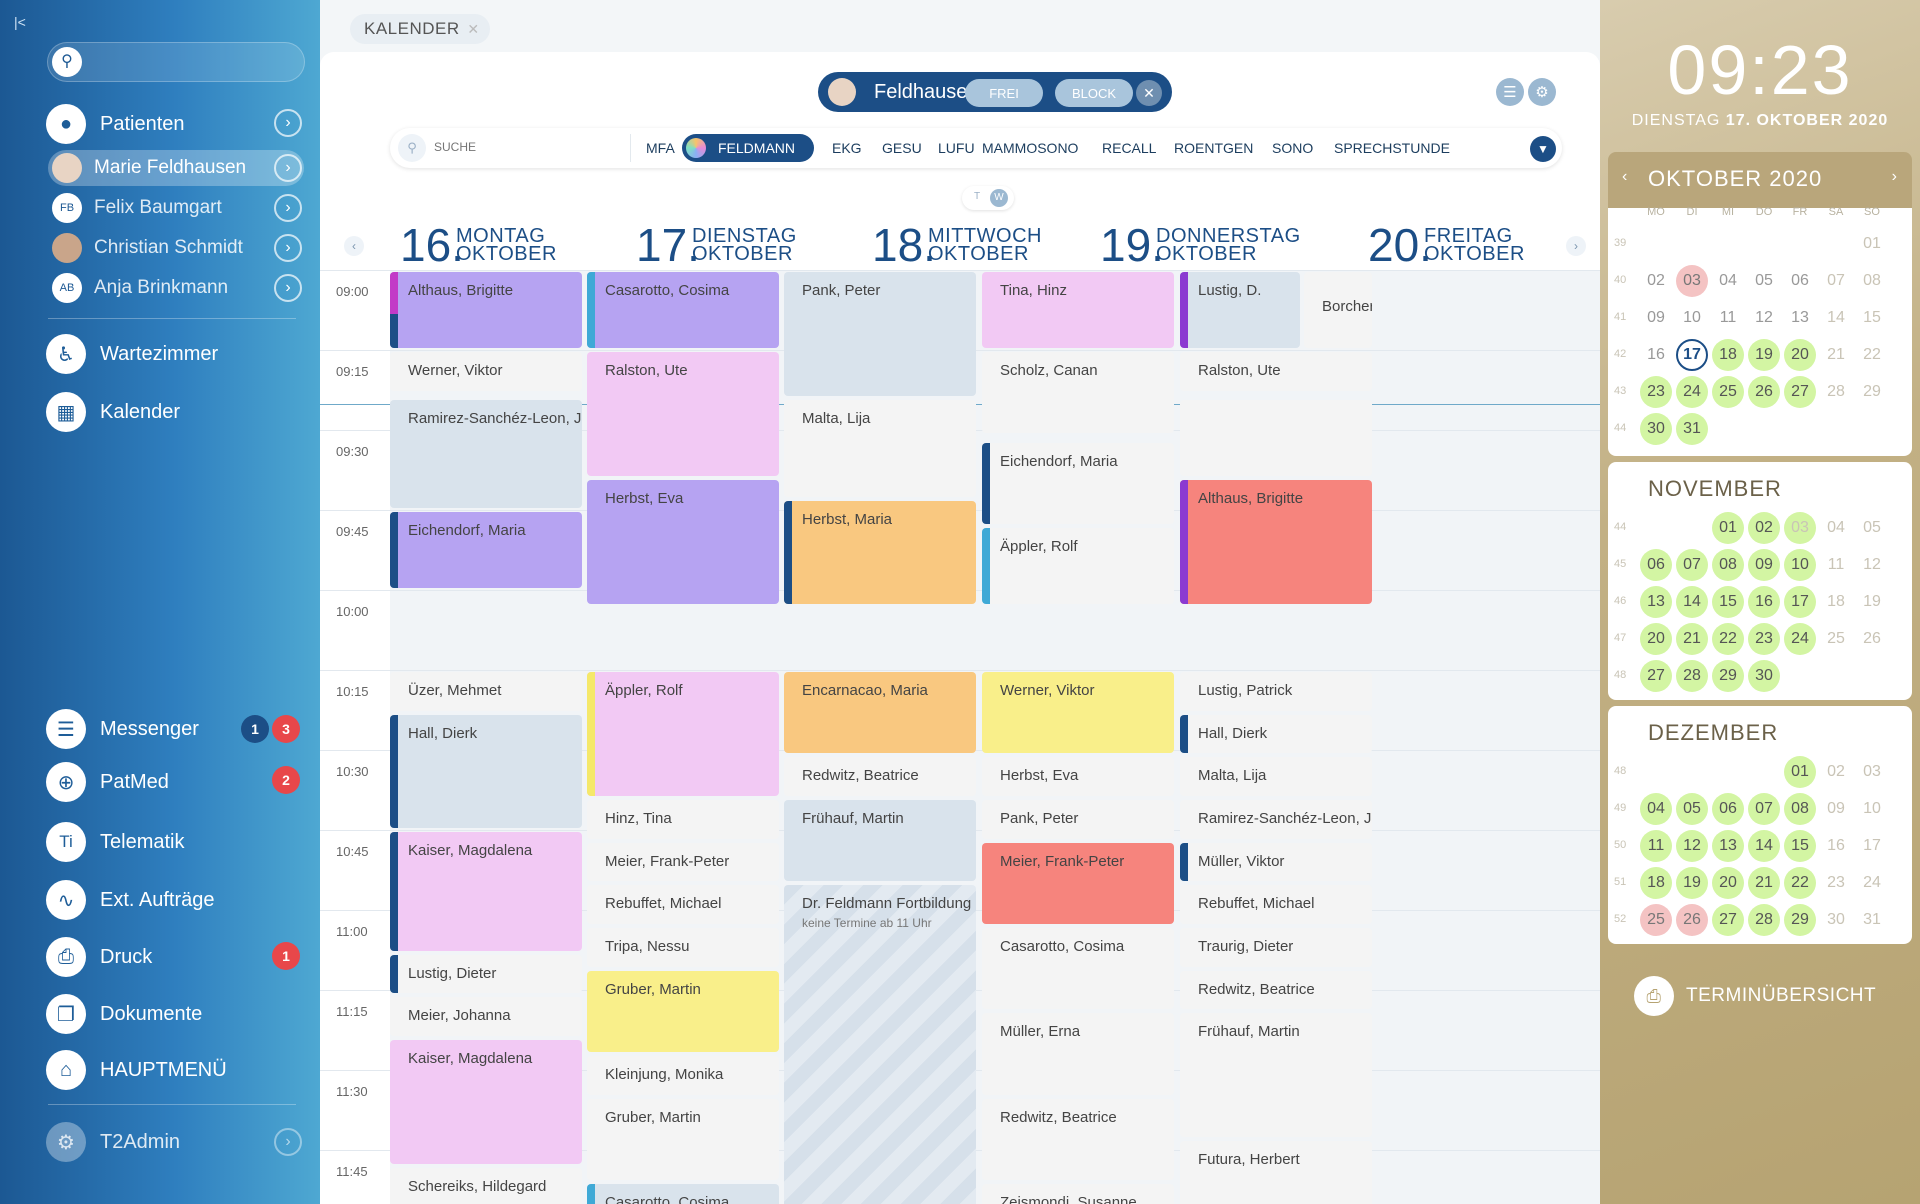 This screenshot has width=1920, height=1204. I want to click on calendar-day: 22, so click(1728, 639).